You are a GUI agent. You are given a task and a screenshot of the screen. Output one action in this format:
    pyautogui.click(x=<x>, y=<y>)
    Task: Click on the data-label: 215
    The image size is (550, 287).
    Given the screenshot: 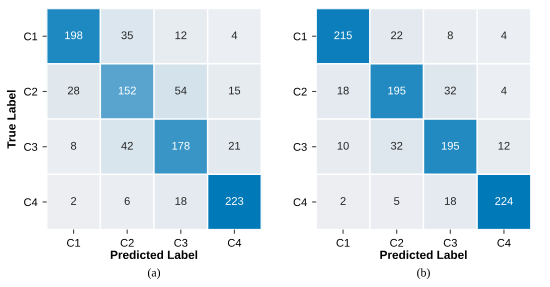 What is the action you would take?
    pyautogui.click(x=343, y=35)
    